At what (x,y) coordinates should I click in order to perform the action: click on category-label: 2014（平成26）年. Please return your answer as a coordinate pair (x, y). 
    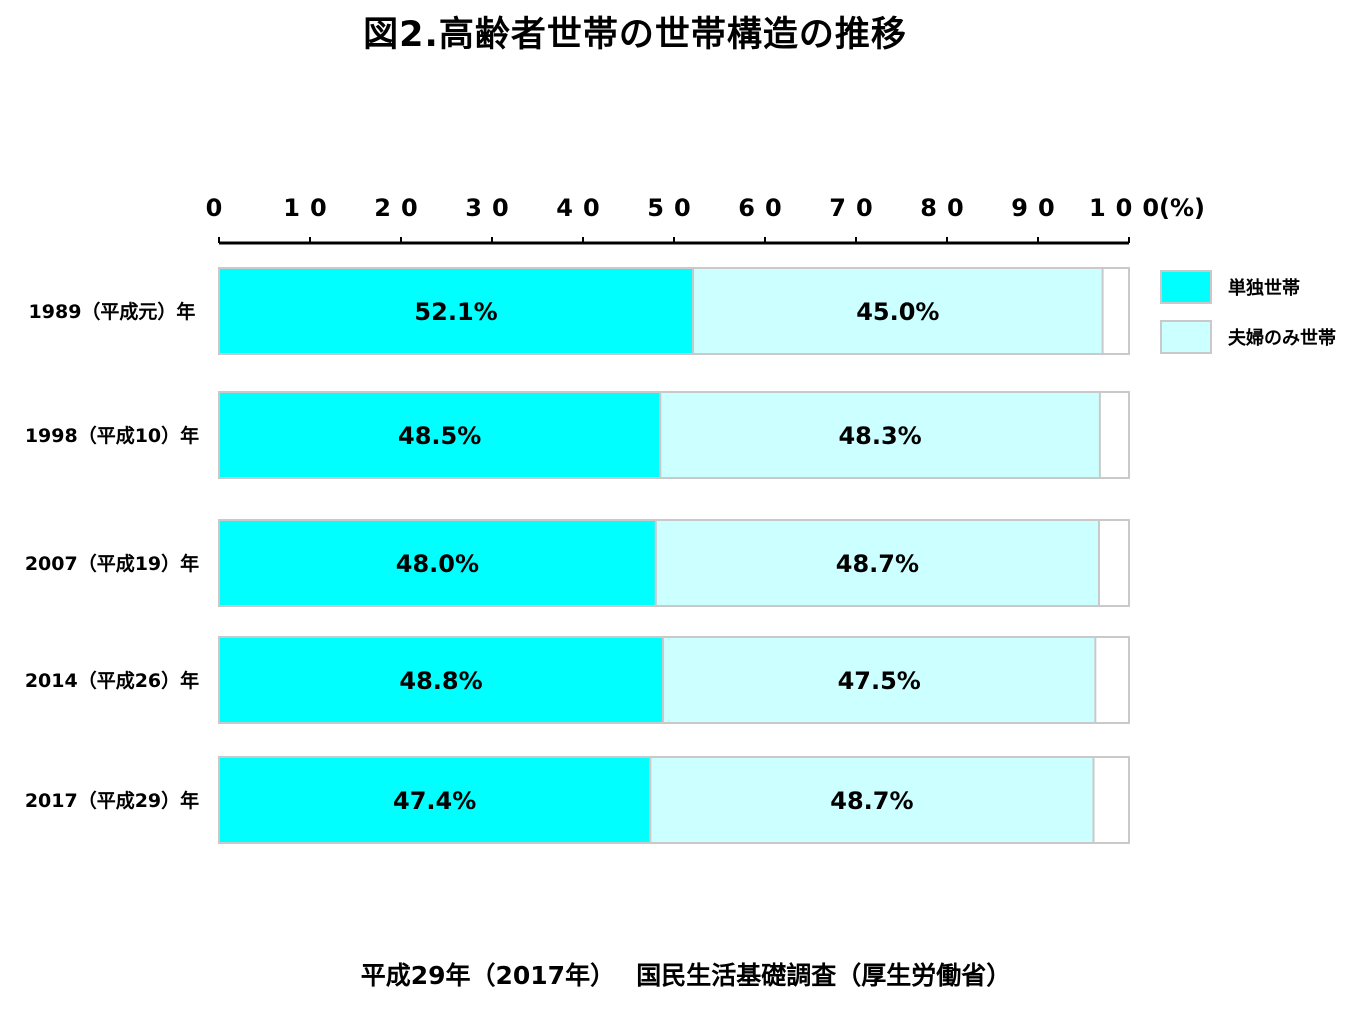
    Looking at the image, I should click on (112, 680).